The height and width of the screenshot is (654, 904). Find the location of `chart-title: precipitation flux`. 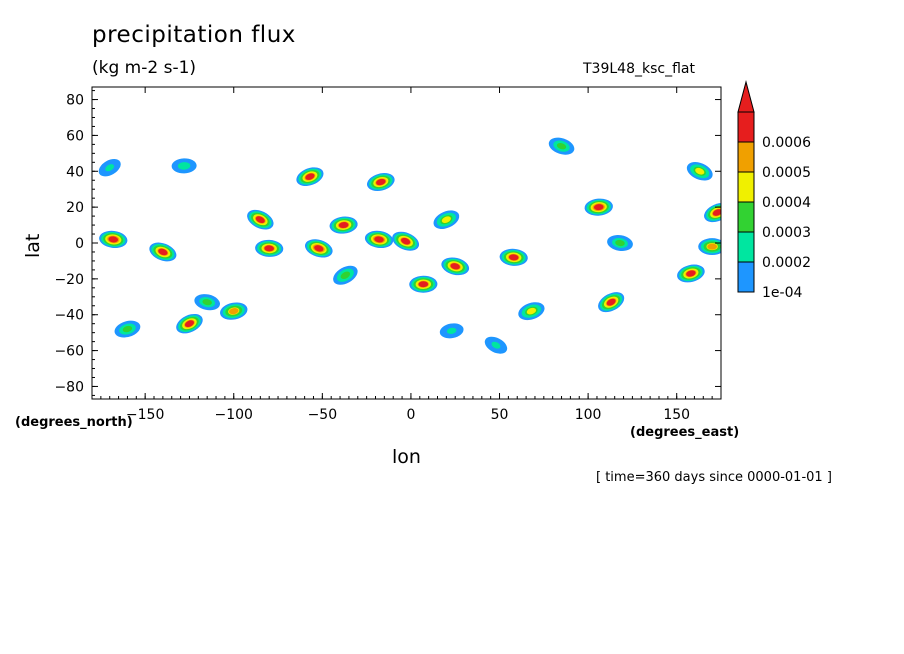

chart-title: precipitation flux is located at coordinates (194, 35).